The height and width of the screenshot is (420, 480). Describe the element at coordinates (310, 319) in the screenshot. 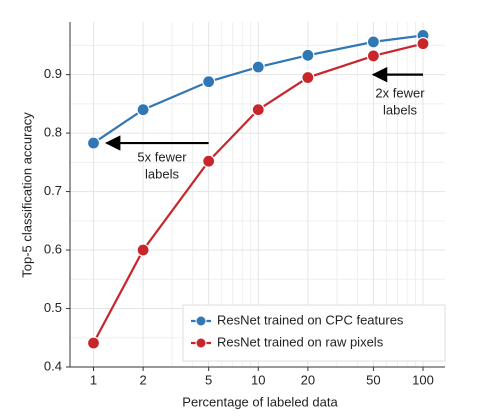

I see `legend-label: ResNet trained on CPC features` at that location.